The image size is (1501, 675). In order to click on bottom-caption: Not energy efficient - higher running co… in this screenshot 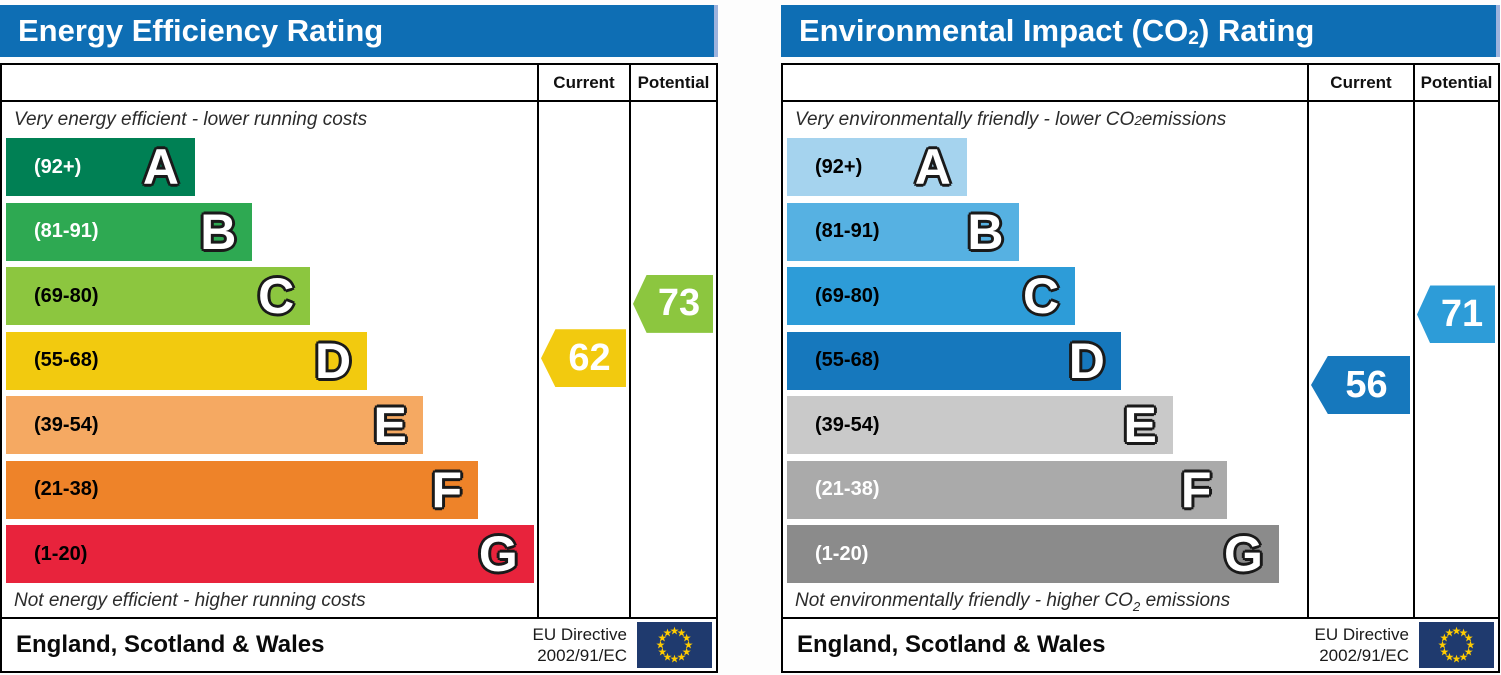, I will do `click(190, 600)`.